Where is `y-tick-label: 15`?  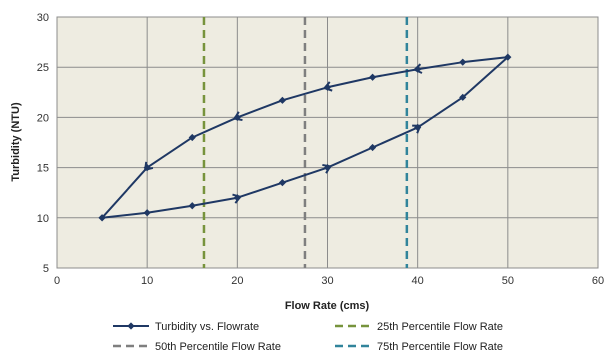 y-tick-label: 15 is located at coordinates (43, 169).